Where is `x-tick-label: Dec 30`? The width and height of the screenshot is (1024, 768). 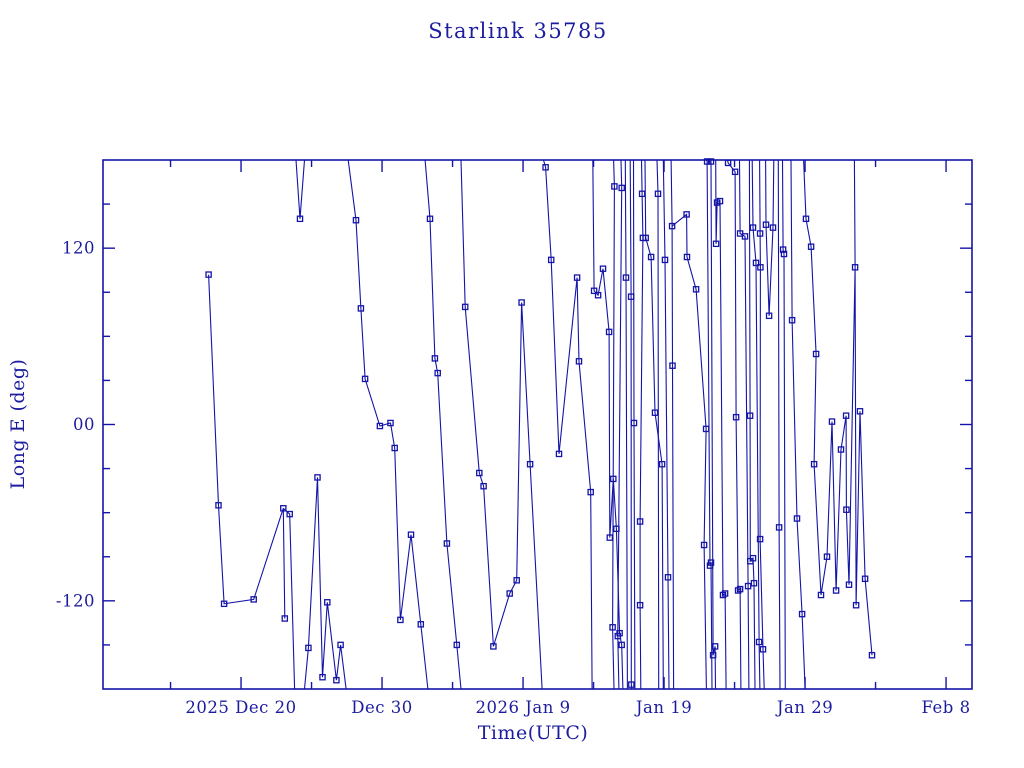 x-tick-label: Dec 30 is located at coordinates (381, 707).